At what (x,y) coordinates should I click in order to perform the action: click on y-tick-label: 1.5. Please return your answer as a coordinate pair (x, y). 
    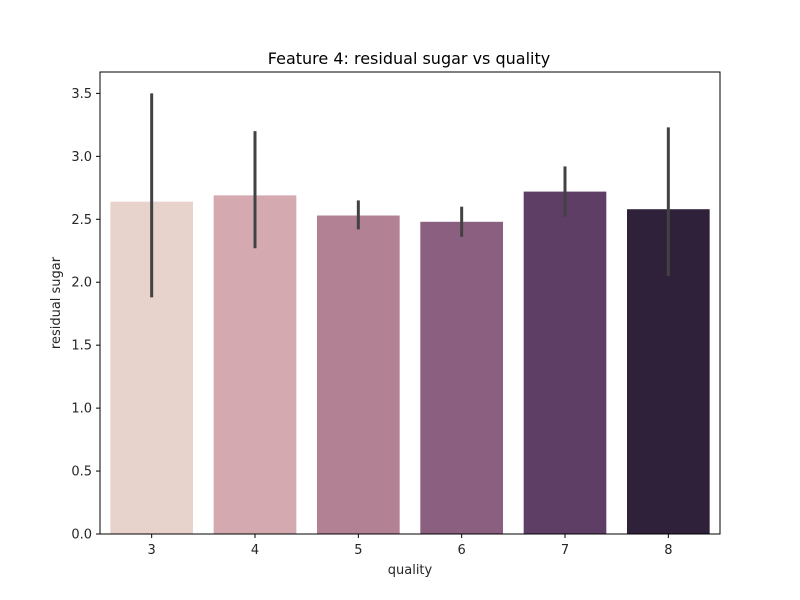
    Looking at the image, I should click on (81, 346).